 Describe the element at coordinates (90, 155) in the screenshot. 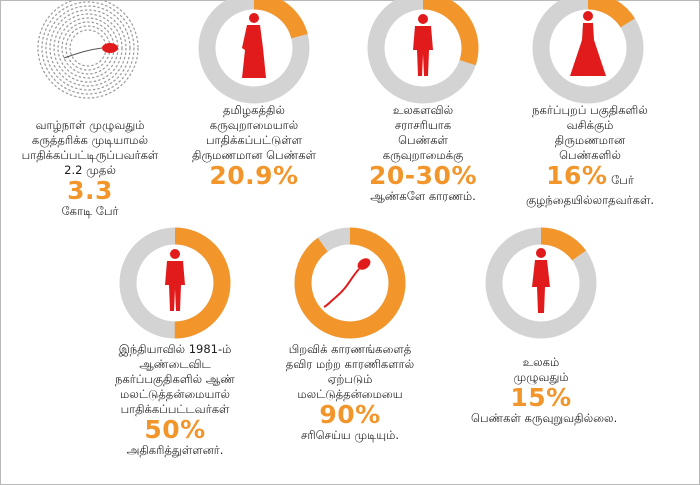

I see `stat-line: பாதிக்கப்பட்டிருப்பவர்கள்` at that location.